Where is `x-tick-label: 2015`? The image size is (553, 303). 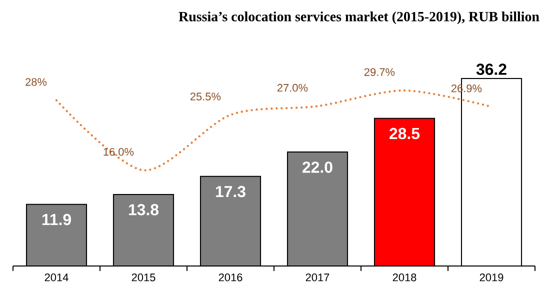
x-tick-label: 2015 is located at coordinates (144, 278).